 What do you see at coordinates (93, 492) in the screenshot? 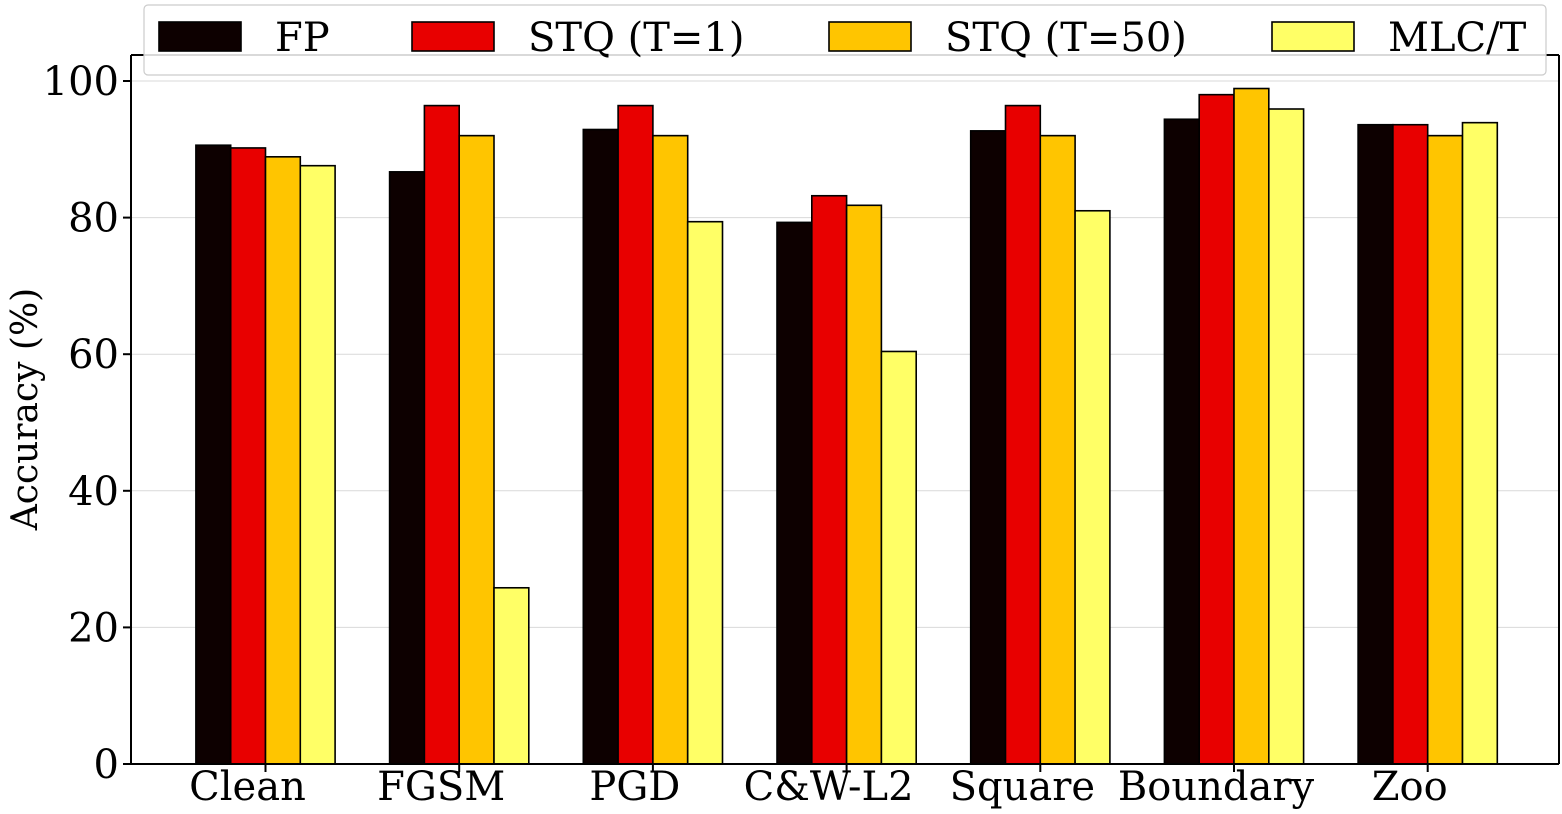
I see `y-tick-label: 40` at bounding box center [93, 492].